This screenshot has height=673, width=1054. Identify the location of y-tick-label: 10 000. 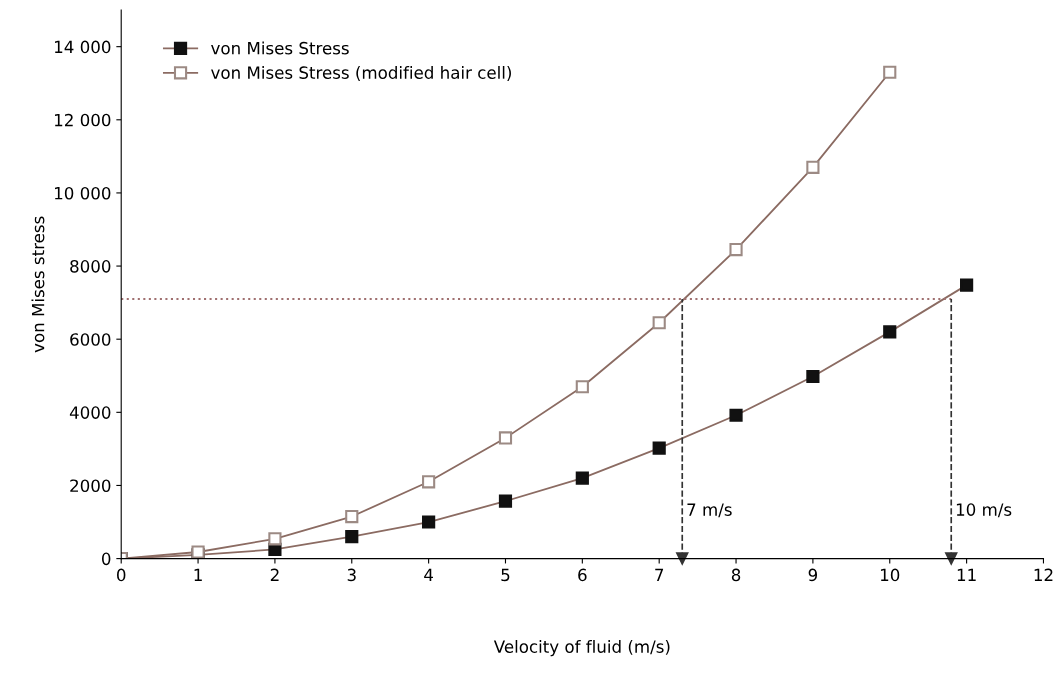
(83, 193).